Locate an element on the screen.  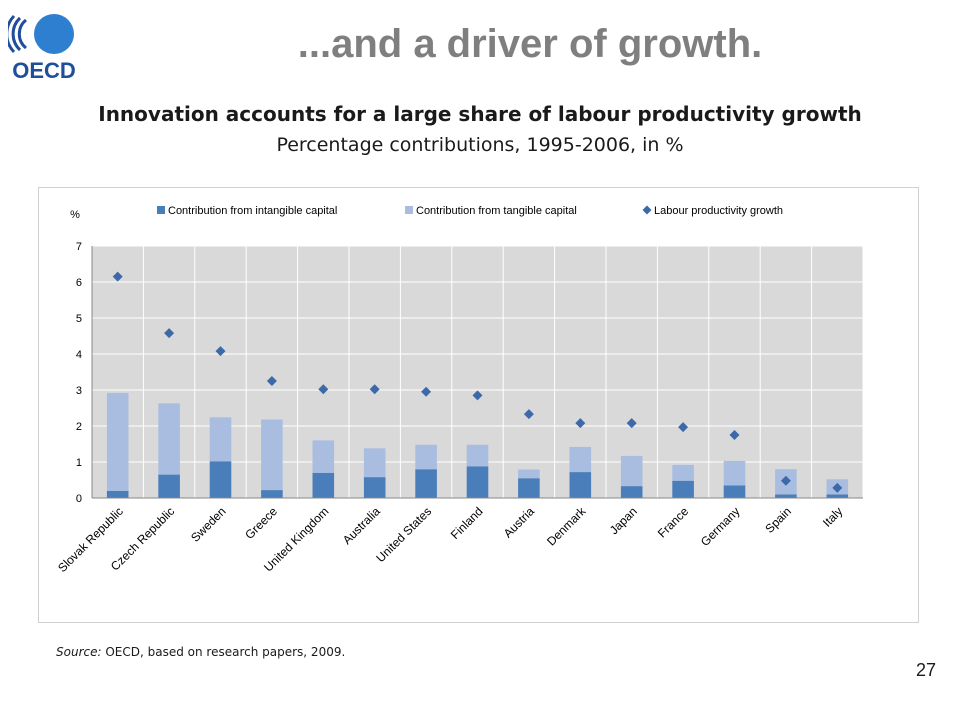
source-text: OECD, based on research papers, 2009. is located at coordinates (223, 652).